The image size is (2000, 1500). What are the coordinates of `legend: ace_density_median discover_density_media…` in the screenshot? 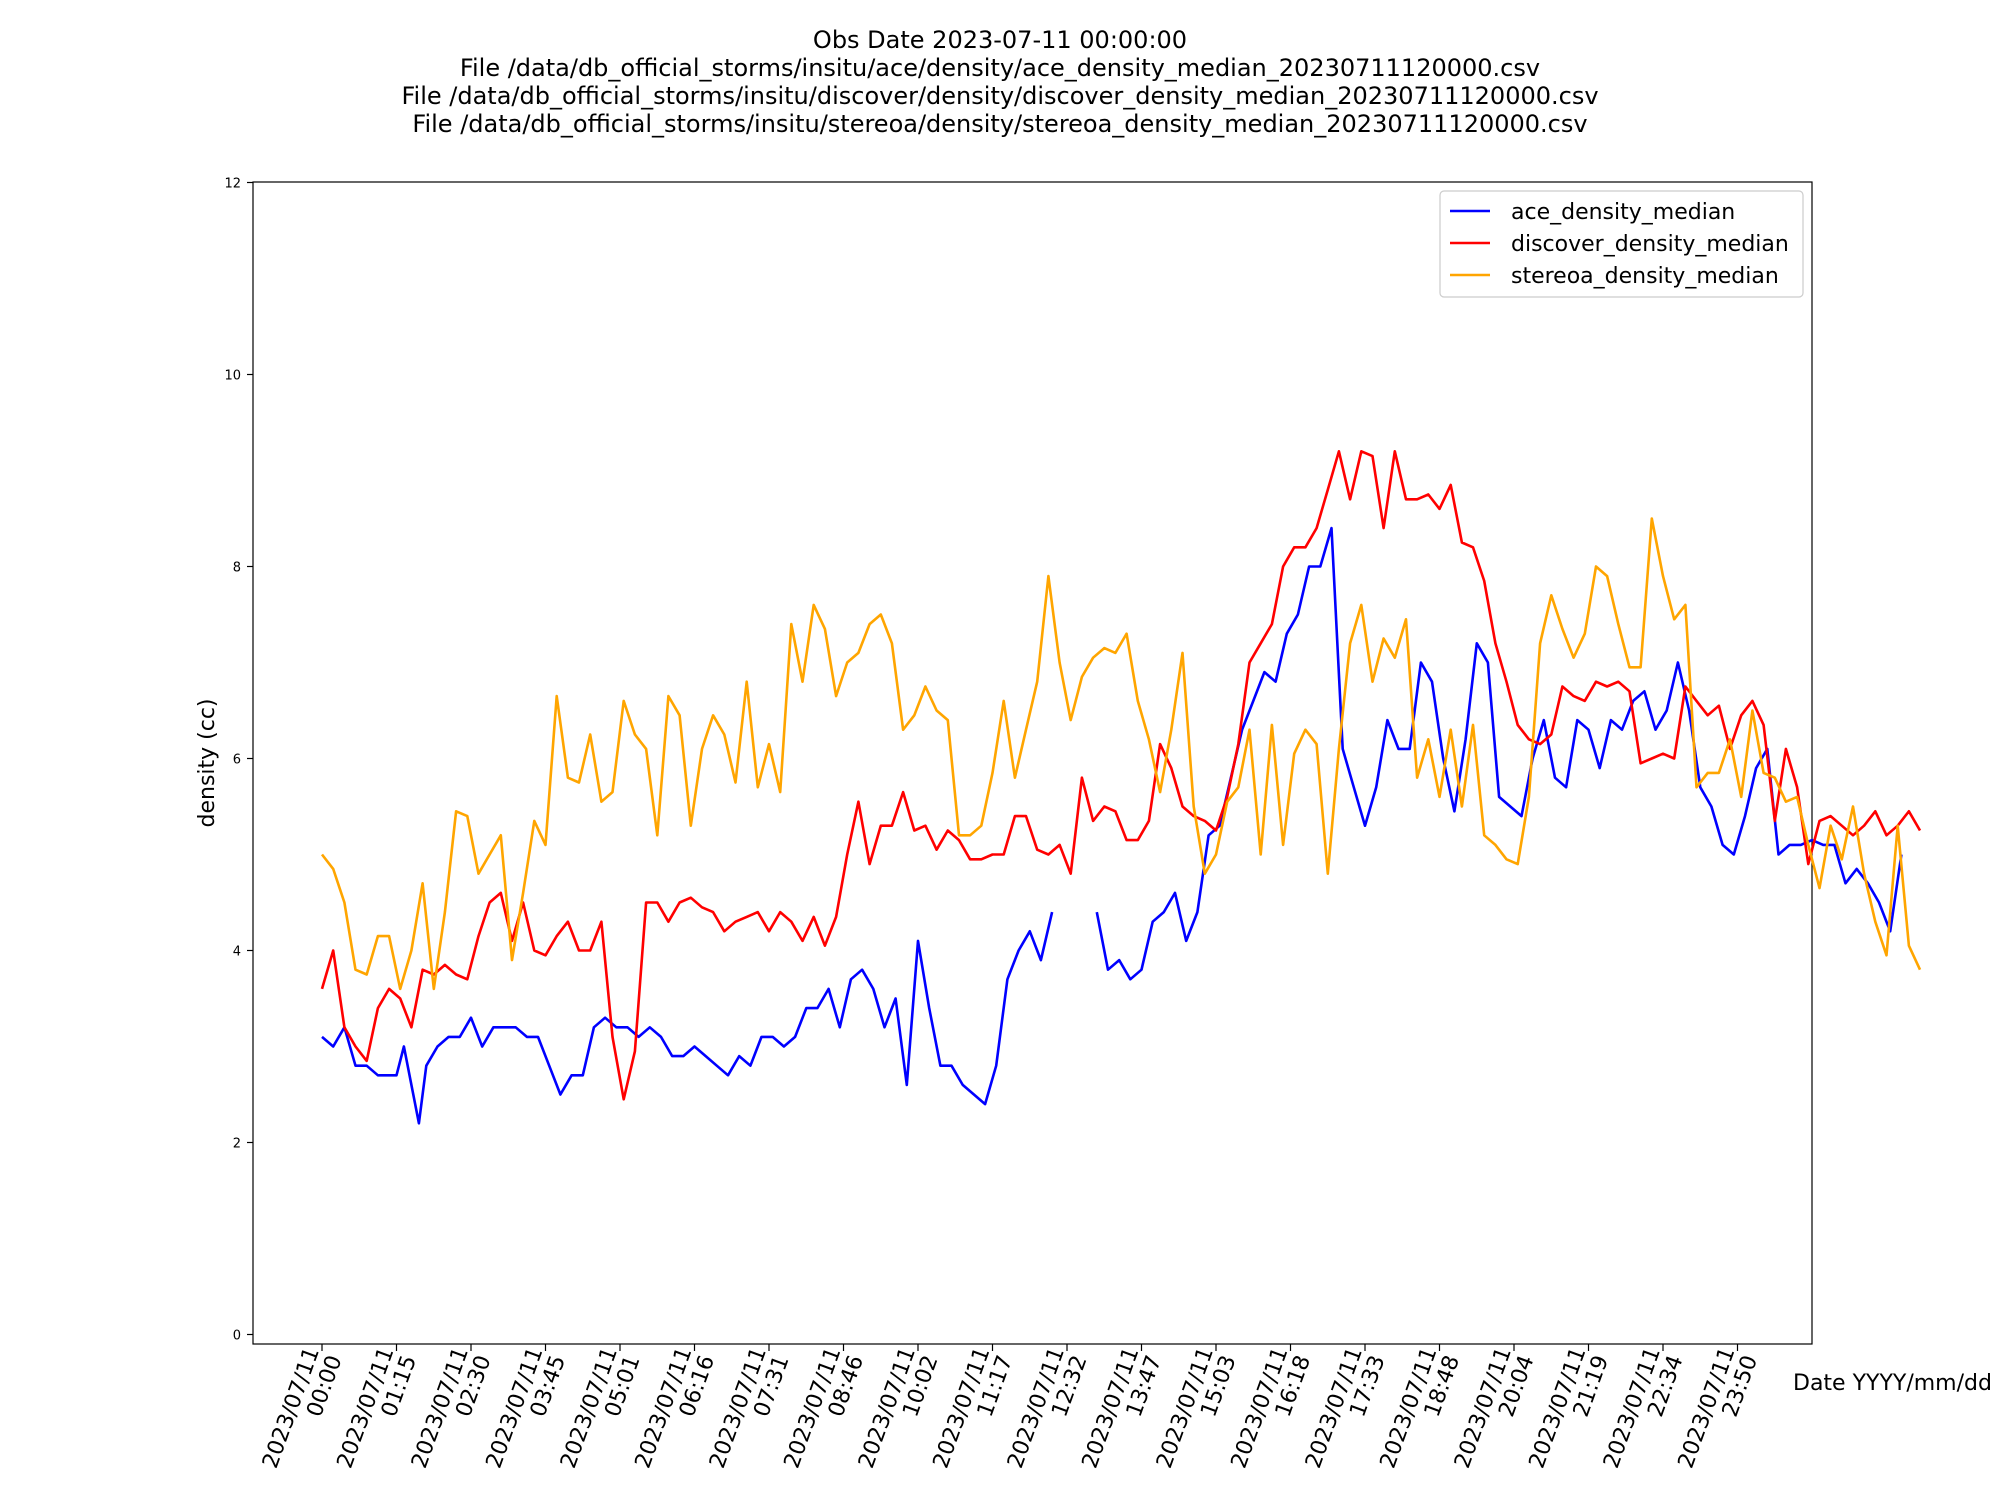 It's located at (1621, 244).